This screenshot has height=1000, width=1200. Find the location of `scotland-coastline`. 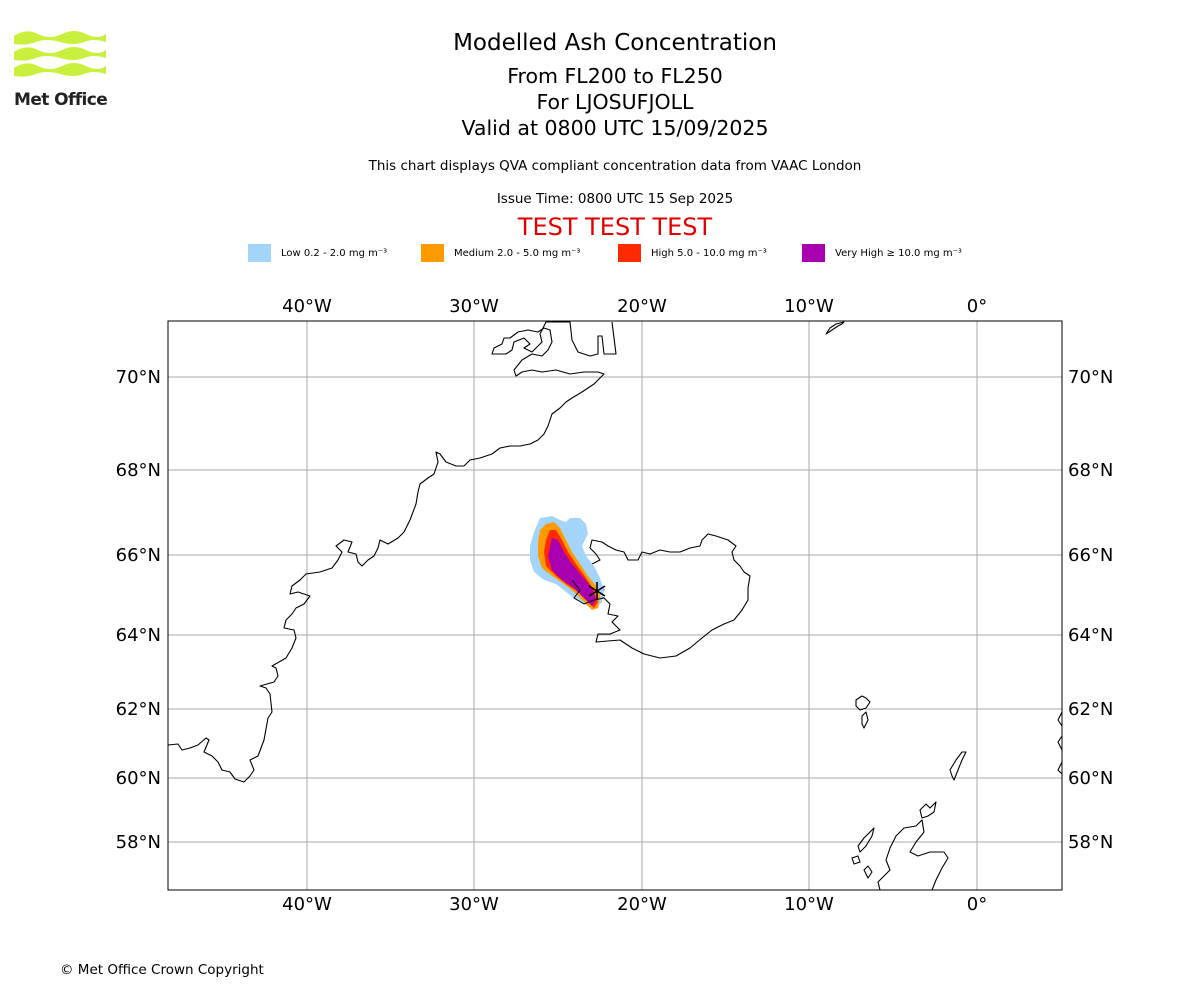

scotland-coastline is located at coordinates (913, 854).